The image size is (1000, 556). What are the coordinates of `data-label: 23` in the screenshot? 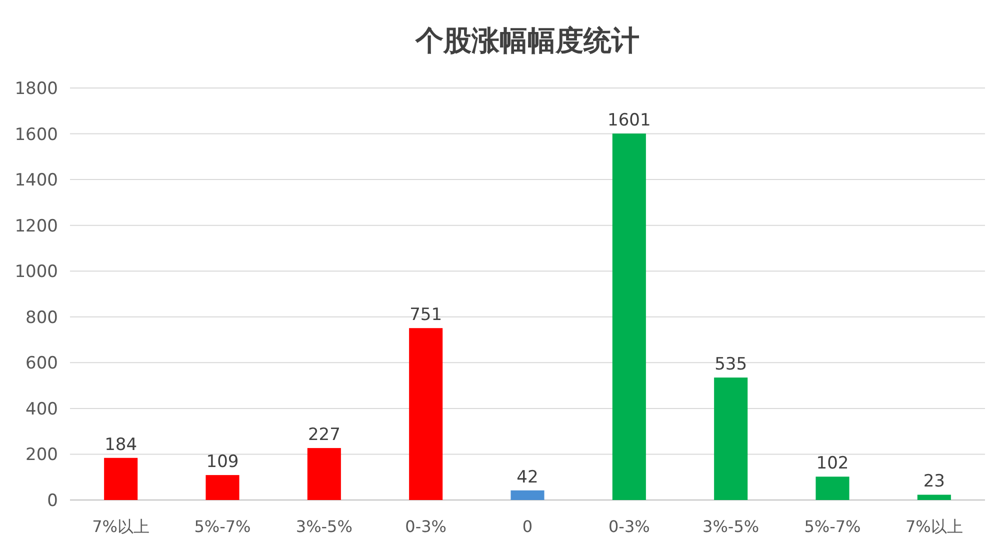 It's located at (934, 482).